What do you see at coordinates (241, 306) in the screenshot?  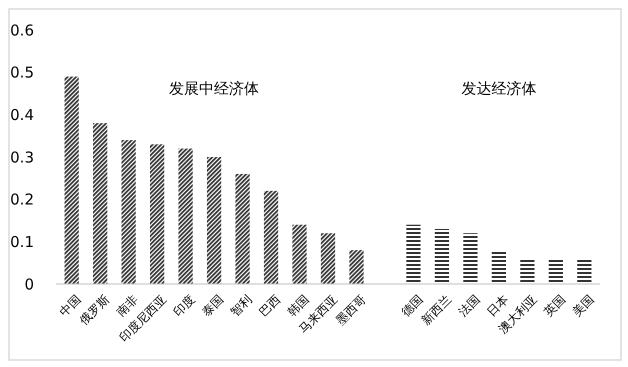 I see `x-tick-label: 智利` at bounding box center [241, 306].